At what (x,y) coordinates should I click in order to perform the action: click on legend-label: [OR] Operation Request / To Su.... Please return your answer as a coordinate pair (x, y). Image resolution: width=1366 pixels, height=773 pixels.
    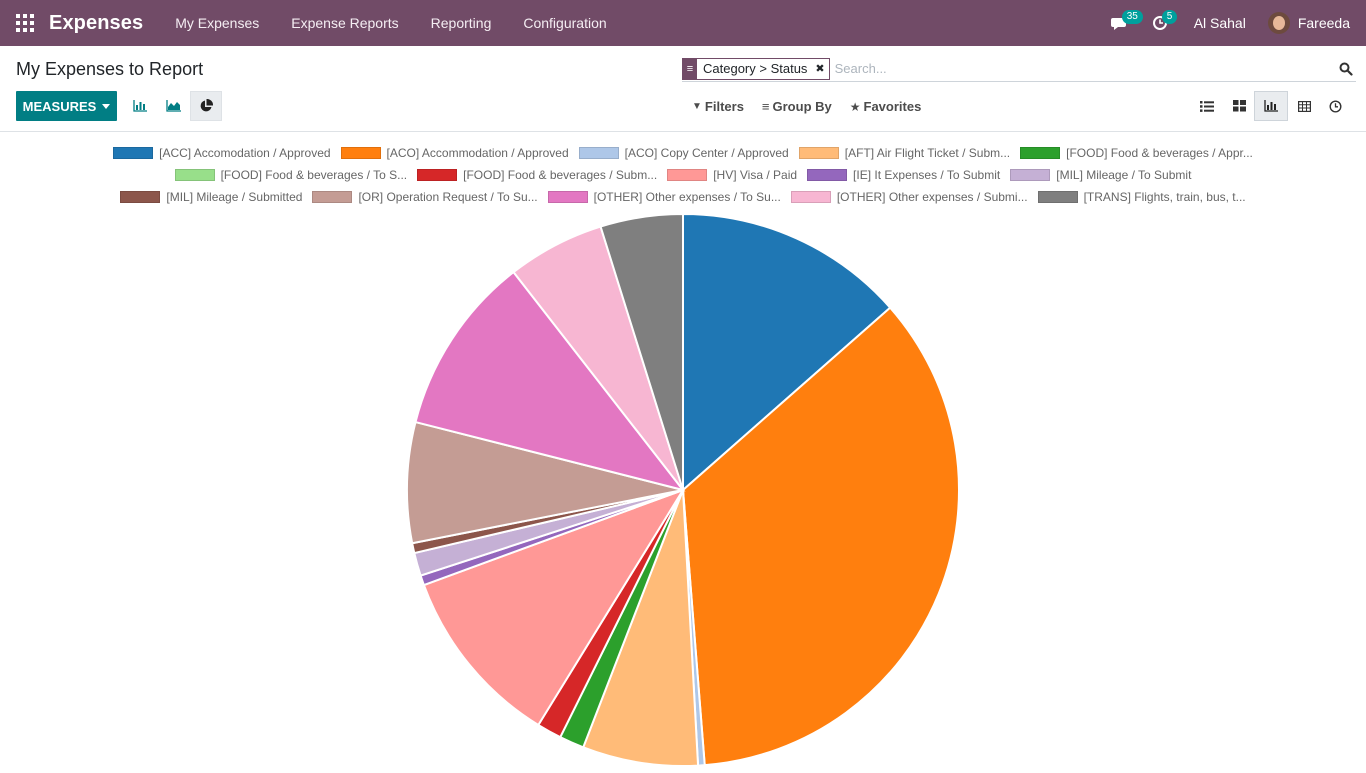
    Looking at the image, I should click on (448, 197).